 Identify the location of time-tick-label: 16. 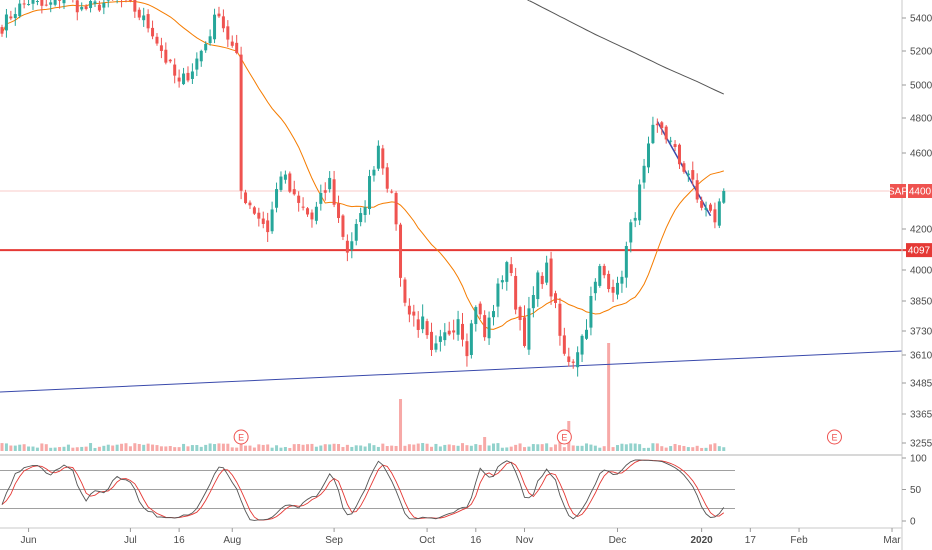
(180, 540).